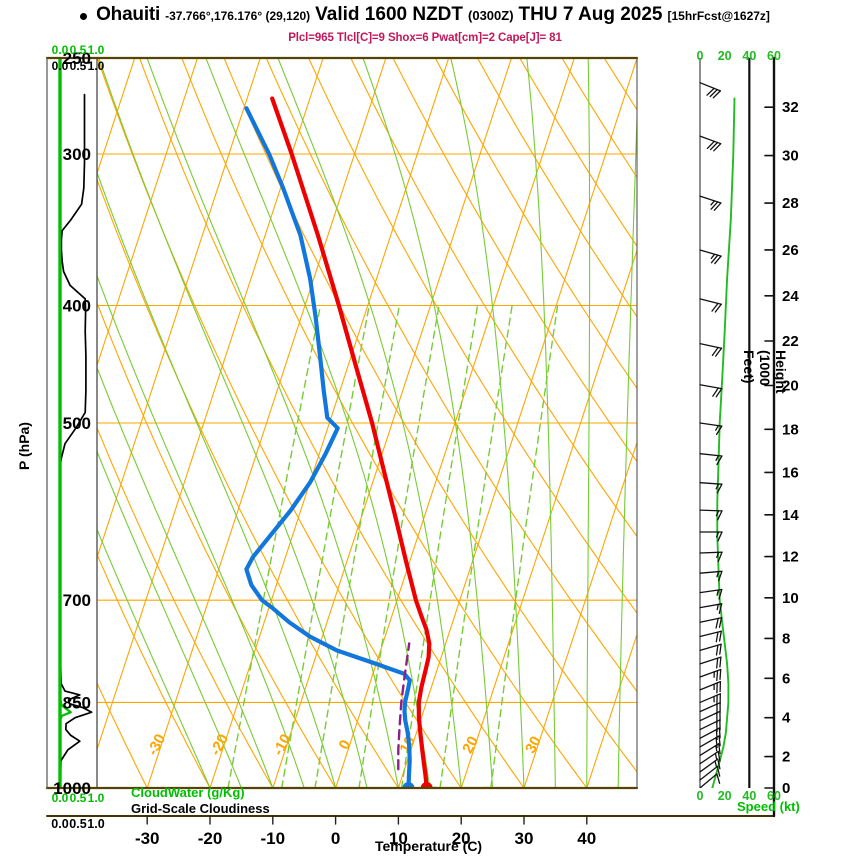 The height and width of the screenshot is (860, 850). I want to click on wind-speed-curve, so click(723, 442).